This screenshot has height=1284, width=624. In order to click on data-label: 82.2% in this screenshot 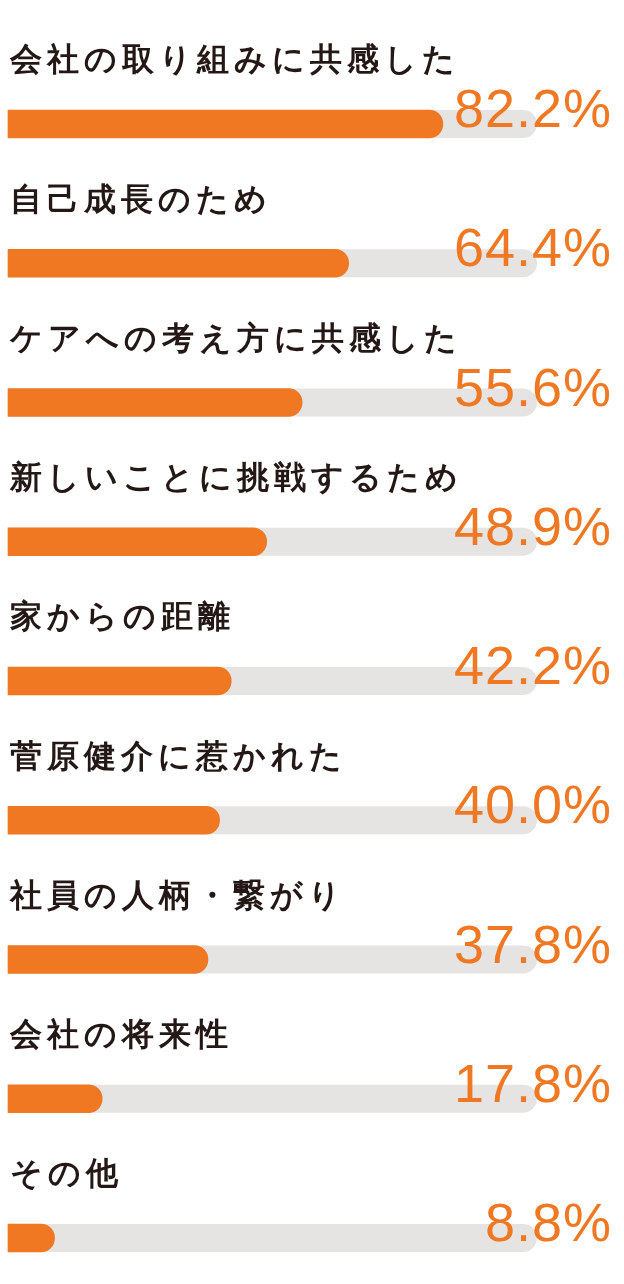, I will do `click(532, 108)`.